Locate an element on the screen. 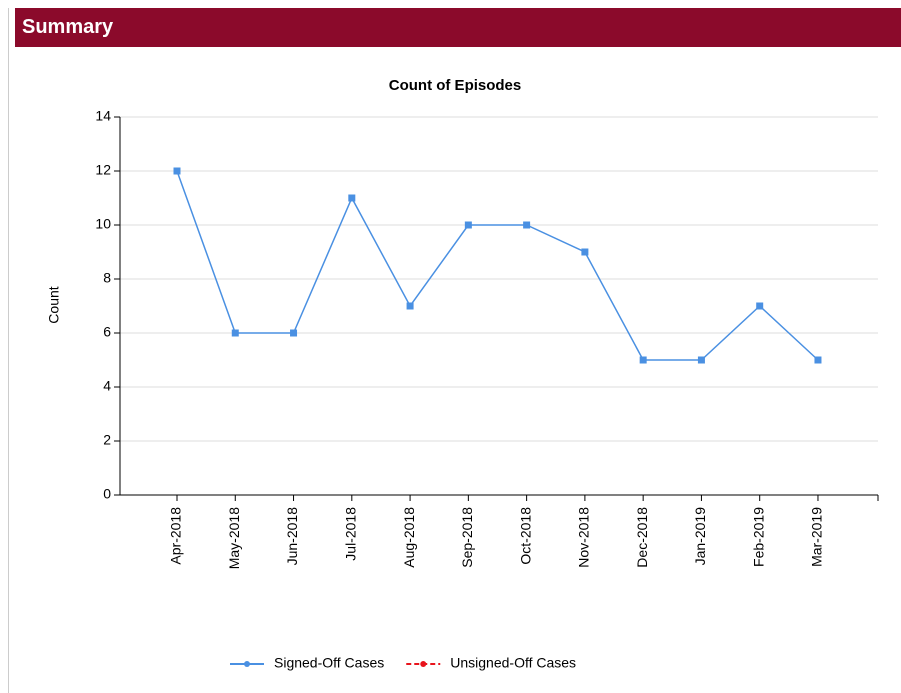 This screenshot has width=901, height=693. y-tick-label: 6 is located at coordinates (107, 332).